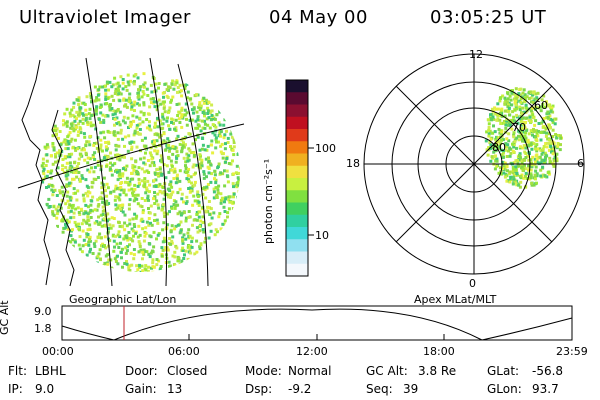 This screenshot has width=600, height=400. Describe the element at coordinates (17, 371) in the screenshot. I see `flt-label: Flt:` at that location.